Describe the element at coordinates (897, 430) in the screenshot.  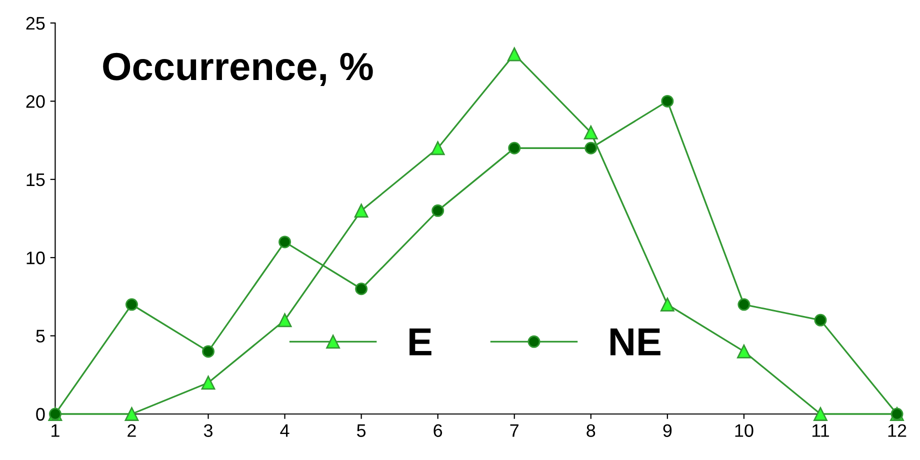
I see `x-tick-label: 12` at that location.